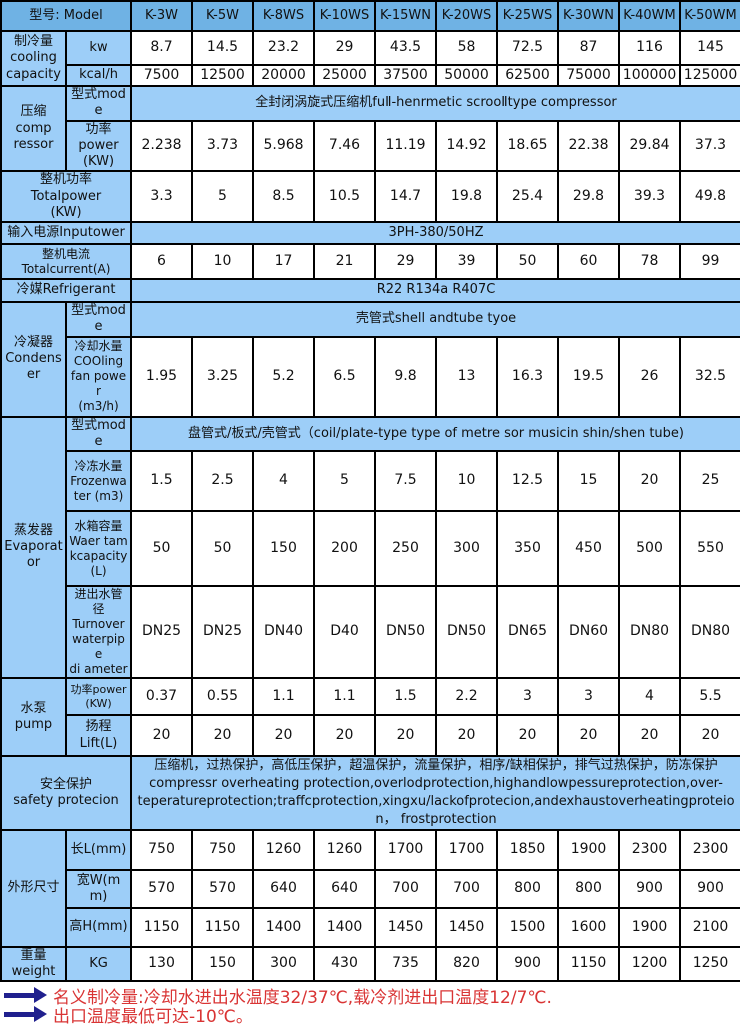 Image resolution: width=740 pixels, height=1027 pixels. What do you see at coordinates (650, 146) in the screenshot?
I see `compressor-power-cell: 29.84` at bounding box center [650, 146].